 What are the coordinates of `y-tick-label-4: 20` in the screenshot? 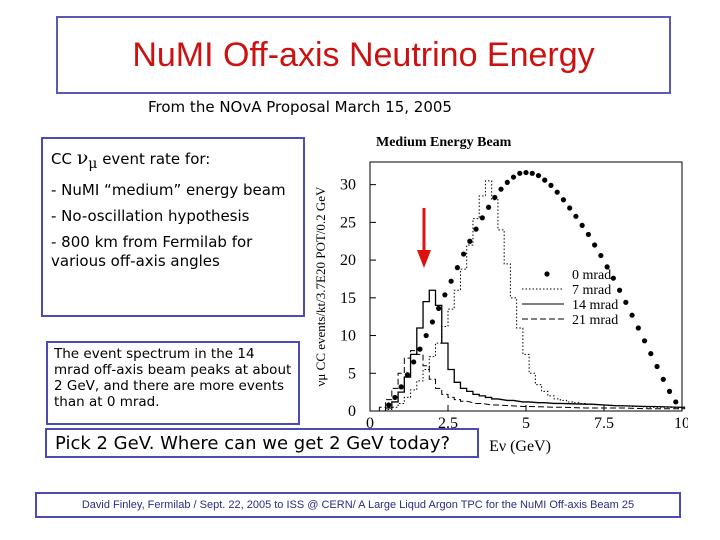 It's located at (348, 260).